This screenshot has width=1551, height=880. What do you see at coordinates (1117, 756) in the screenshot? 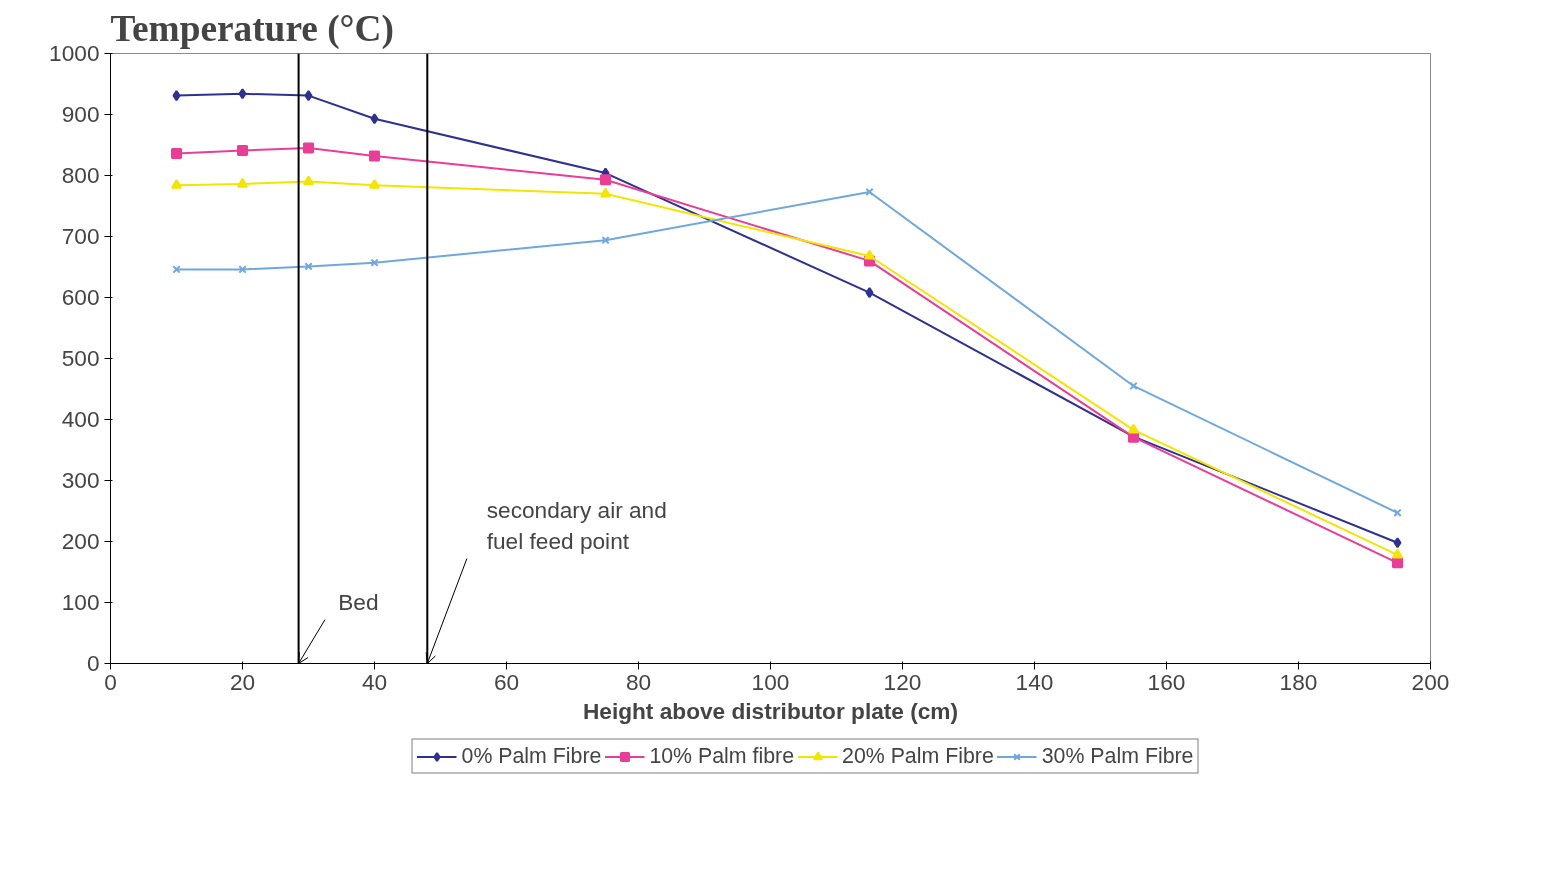
I see `legend-label: 30% Palm Fibre` at bounding box center [1117, 756].